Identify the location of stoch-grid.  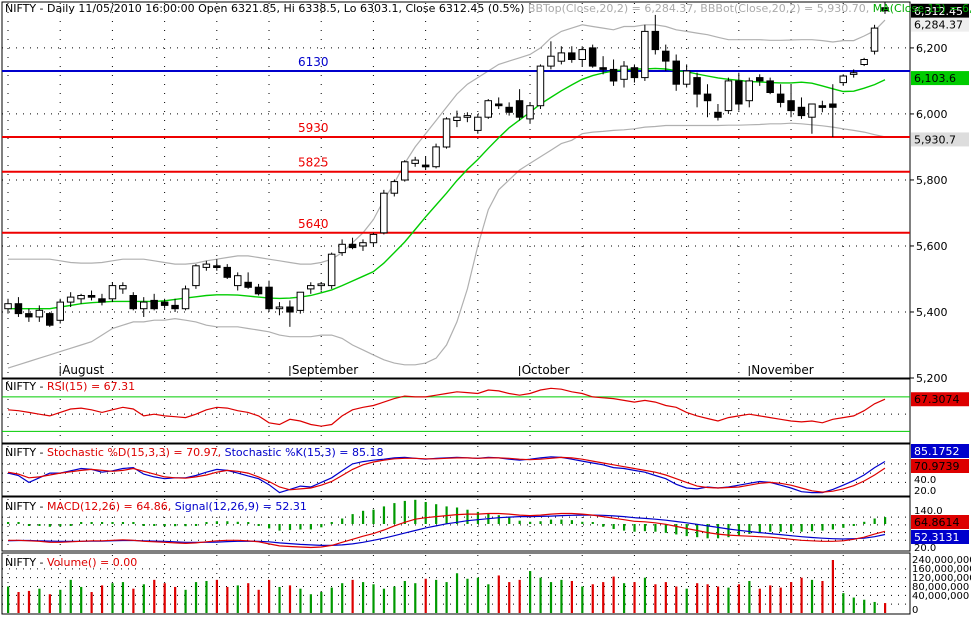
(456, 470).